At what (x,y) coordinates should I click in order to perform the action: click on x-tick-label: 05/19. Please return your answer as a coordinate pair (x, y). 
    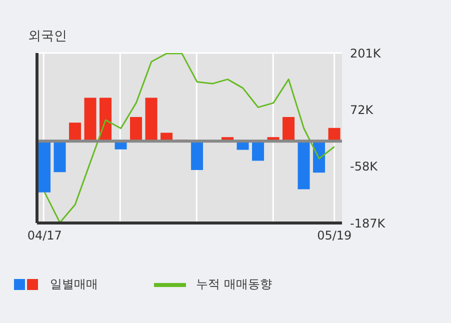
    Looking at the image, I should click on (334, 235).